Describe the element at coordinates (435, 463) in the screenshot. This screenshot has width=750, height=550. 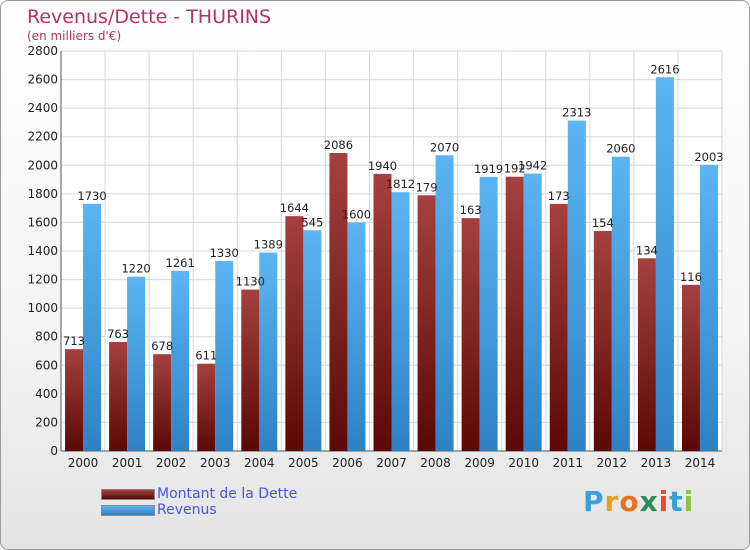
I see `x-tick-label: 2008` at that location.